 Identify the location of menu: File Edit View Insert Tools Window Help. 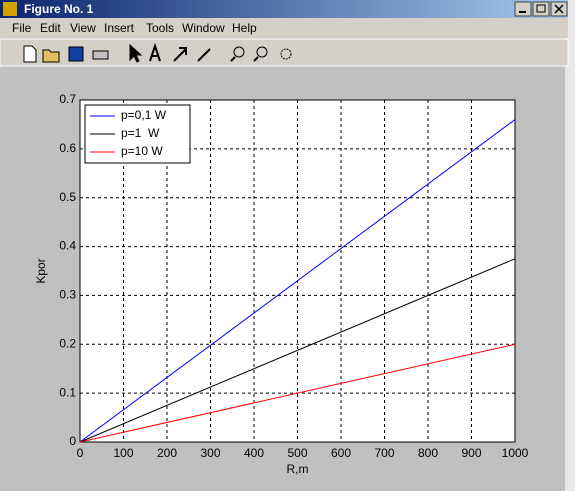
(134, 28).